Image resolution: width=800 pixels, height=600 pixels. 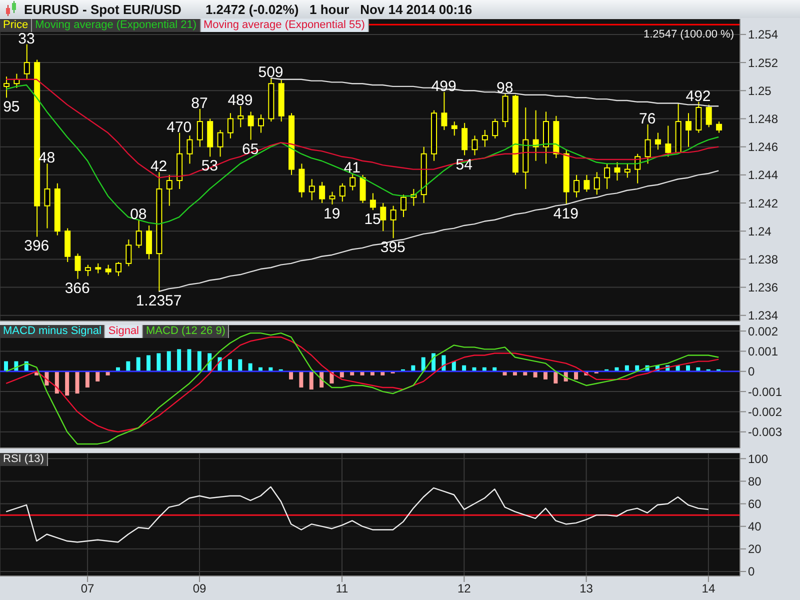 I want to click on y-tick-label: 60, so click(x=755, y=504).